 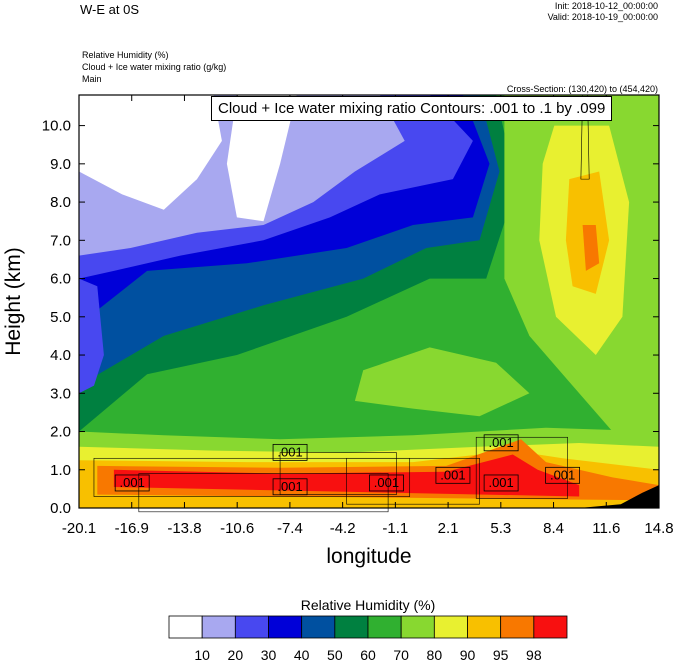 What do you see at coordinates (591, 248) in the screenshot?
I see `rh-band-98a` at bounding box center [591, 248].